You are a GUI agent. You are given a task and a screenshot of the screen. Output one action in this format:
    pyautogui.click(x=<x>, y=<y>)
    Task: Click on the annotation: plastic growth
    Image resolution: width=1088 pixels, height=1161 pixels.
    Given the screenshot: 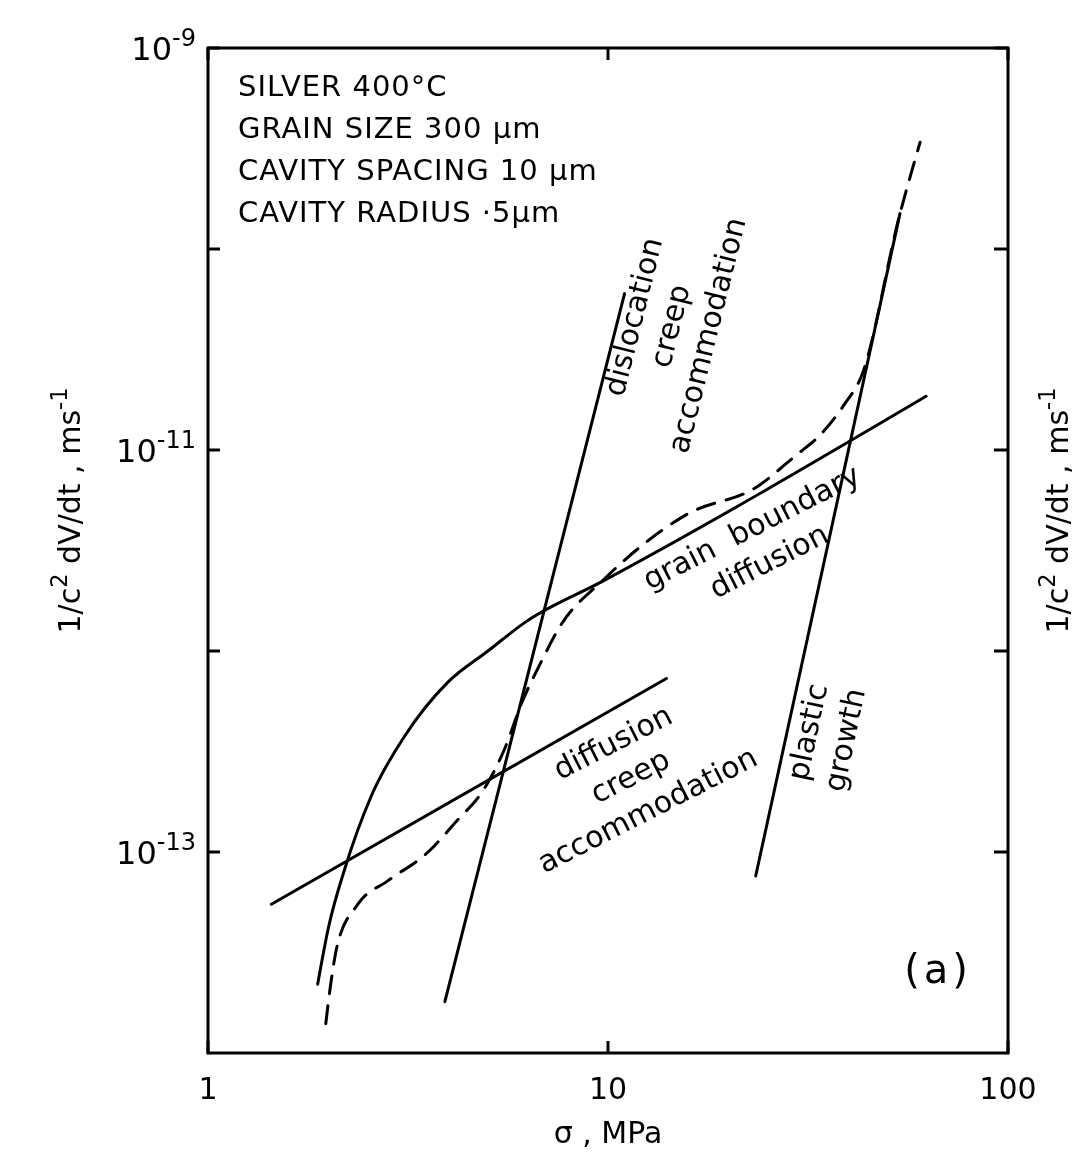 What is the action you would take?
    pyautogui.click(x=826, y=737)
    